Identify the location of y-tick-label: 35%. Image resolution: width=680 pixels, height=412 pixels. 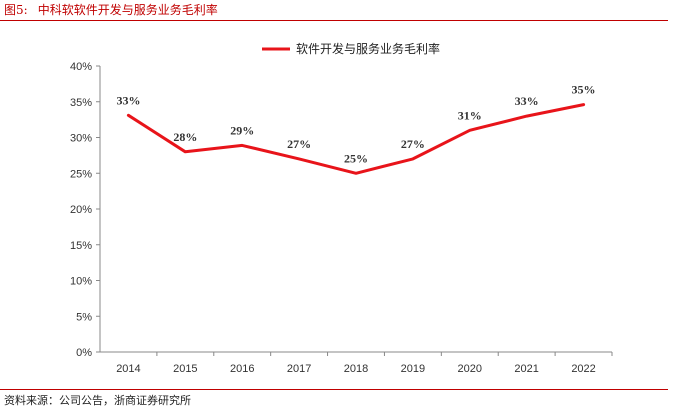
(81, 103).